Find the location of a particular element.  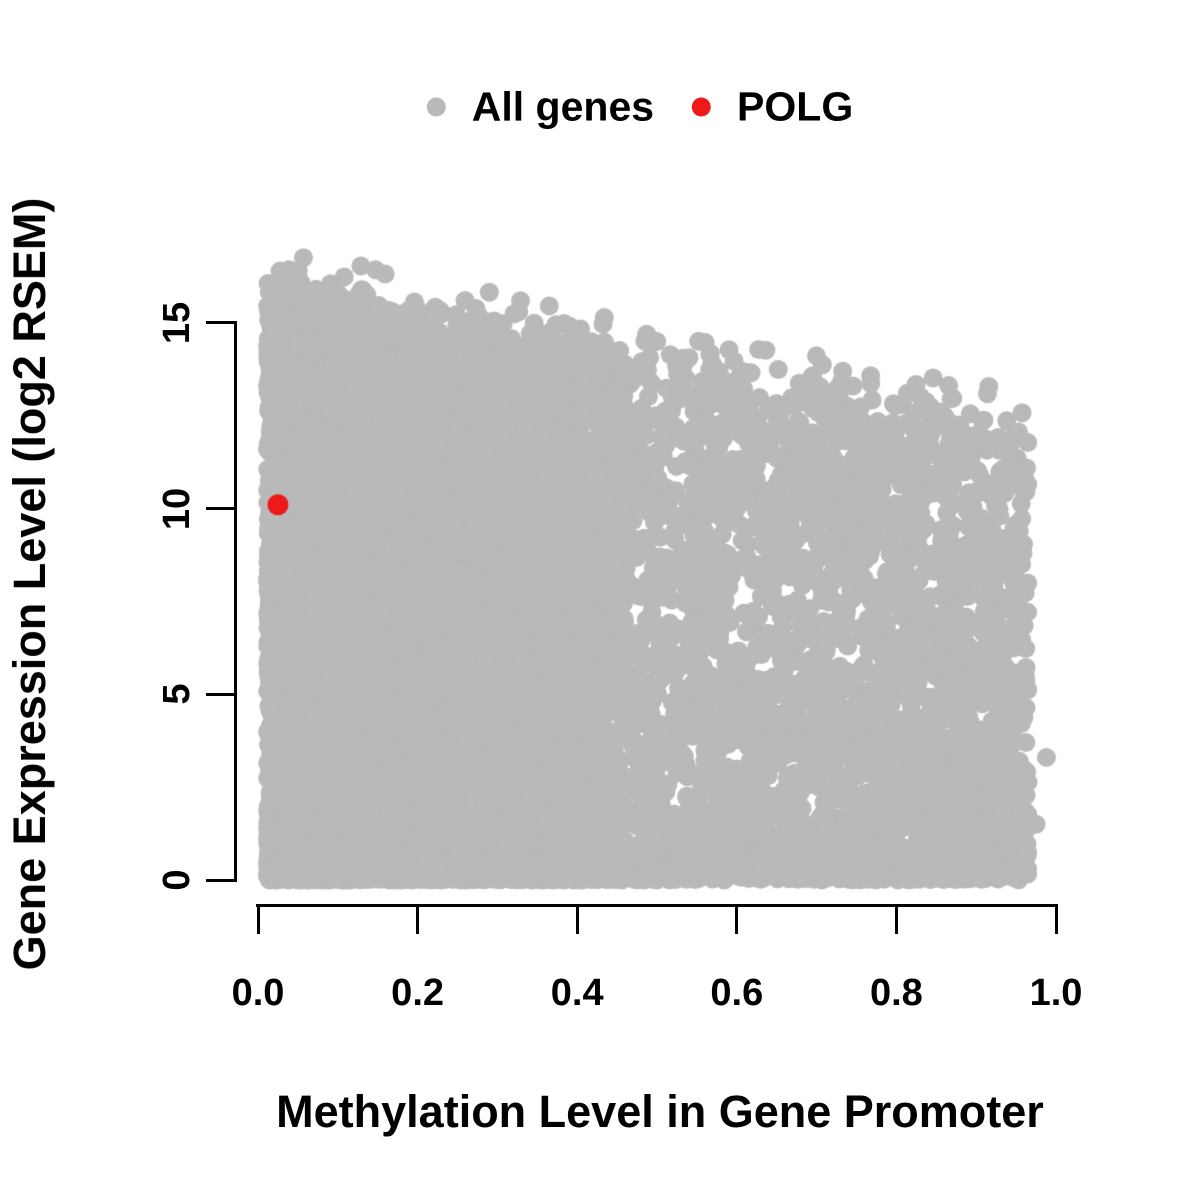

y-tick-label: 10 is located at coordinates (177, 508).